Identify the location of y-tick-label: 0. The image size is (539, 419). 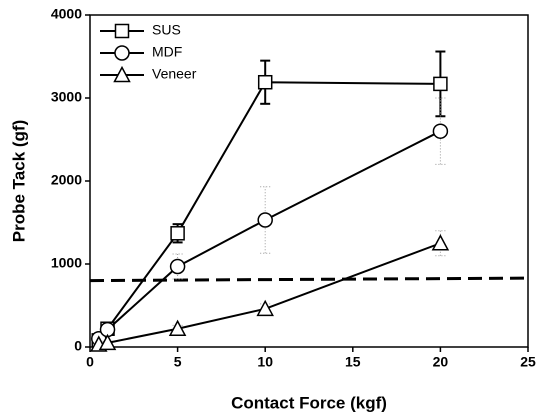
(78, 346).